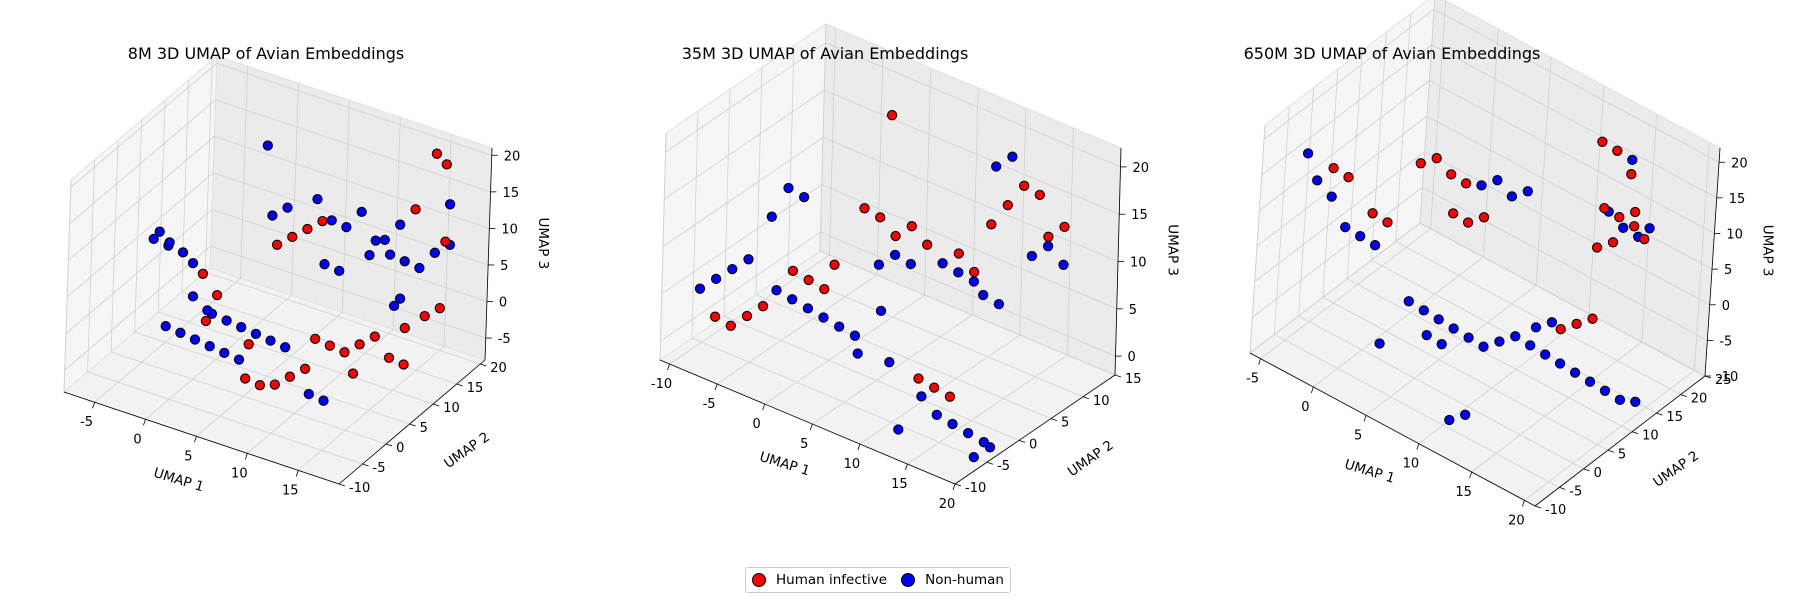 The image size is (1800, 604). I want to click on y-tick-label: 5, so click(1622, 454).